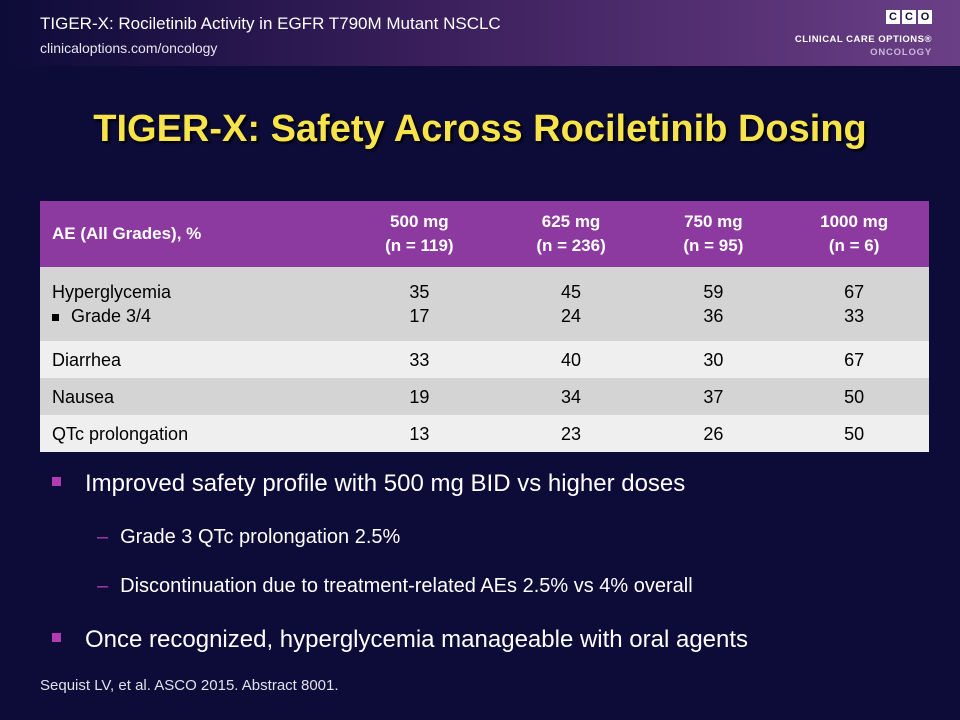 The height and width of the screenshot is (720, 960). Describe the element at coordinates (571, 233) in the screenshot. I see `column-header: 625 mg (n = 236)` at that location.